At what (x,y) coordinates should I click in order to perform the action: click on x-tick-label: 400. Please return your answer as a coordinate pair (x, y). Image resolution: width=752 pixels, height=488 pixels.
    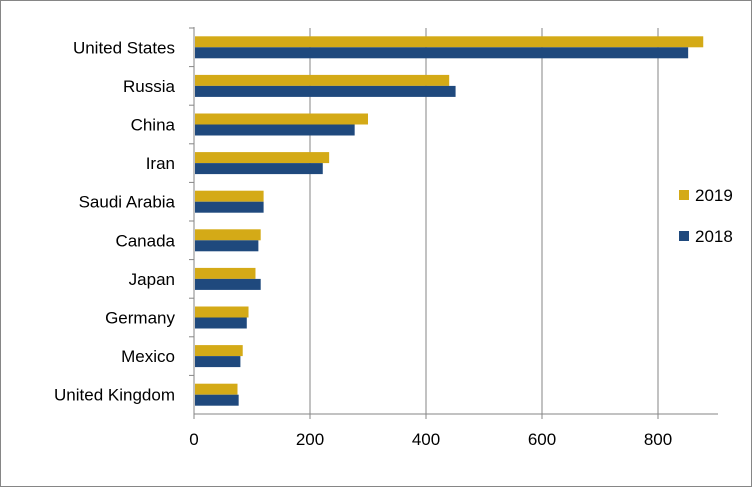
    Looking at the image, I should click on (426, 439).